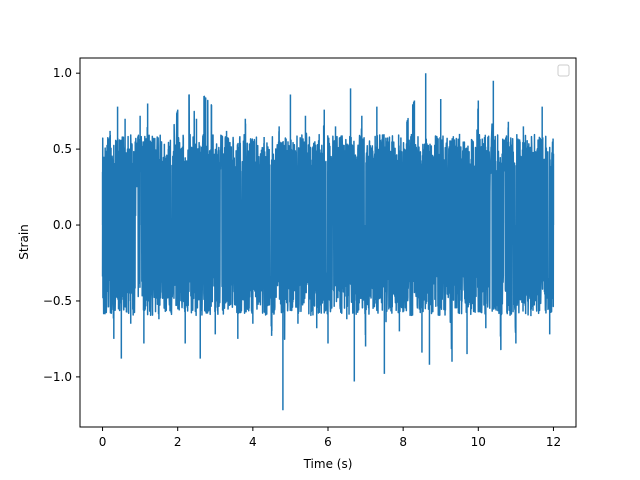 The height and width of the screenshot is (480, 640). I want to click on y-axis-label: Strain, so click(24, 242).